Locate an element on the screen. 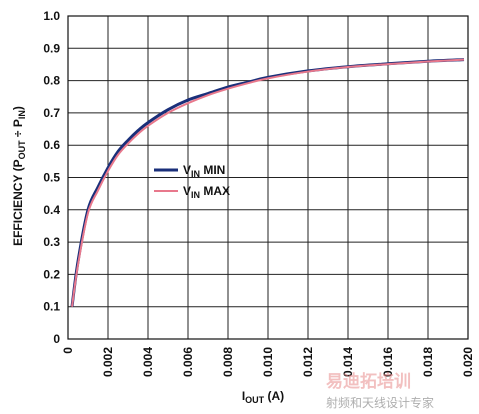 This screenshot has width=479, height=414. watermark-line1: 易迪拓培训 is located at coordinates (368, 381).